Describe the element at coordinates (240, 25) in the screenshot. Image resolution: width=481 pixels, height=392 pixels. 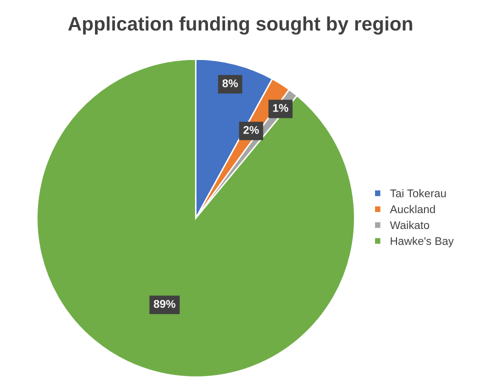
I see `chart-title: Application funding sought by region` at that location.